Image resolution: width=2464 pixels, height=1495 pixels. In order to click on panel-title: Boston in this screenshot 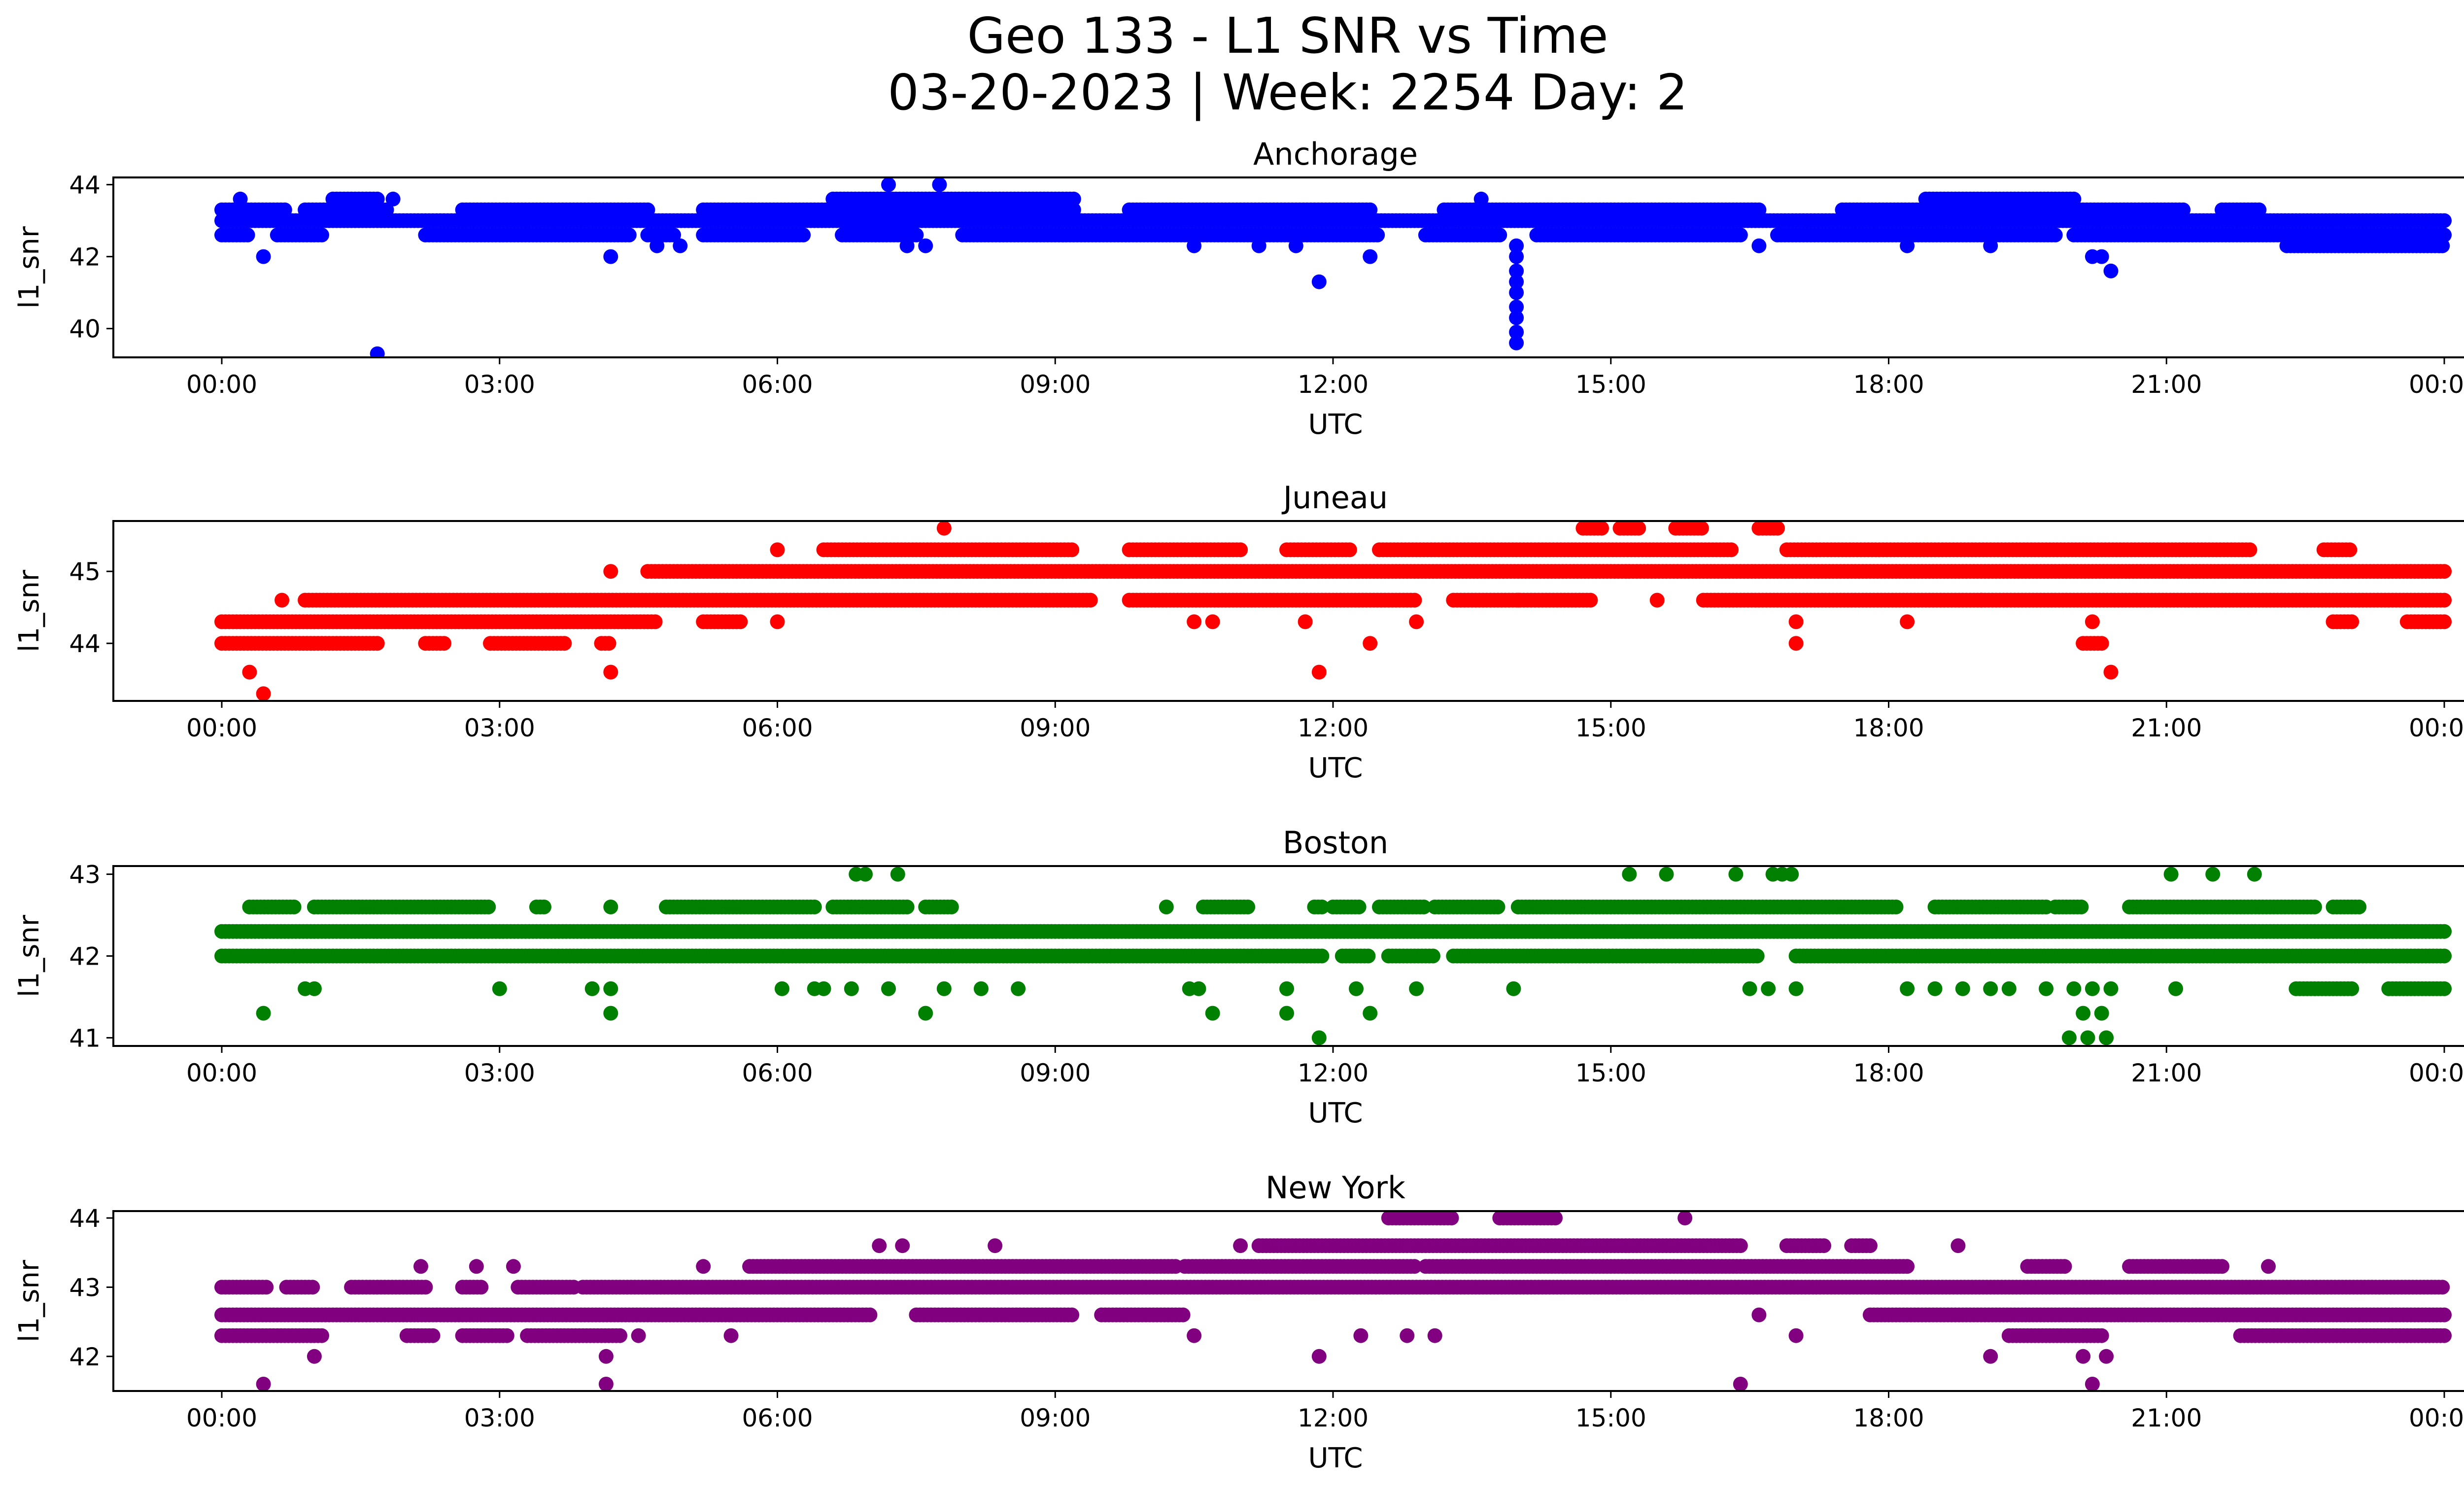, I will do `click(1335, 843)`.